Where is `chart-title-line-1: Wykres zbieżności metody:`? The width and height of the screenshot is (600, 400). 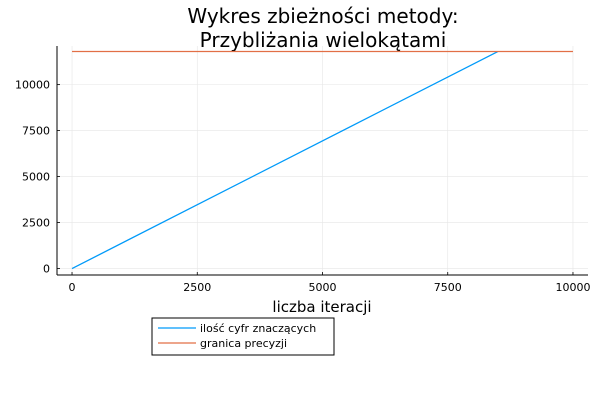
chart-title-line-1: Wykres zbieżności metody: is located at coordinates (322, 16).